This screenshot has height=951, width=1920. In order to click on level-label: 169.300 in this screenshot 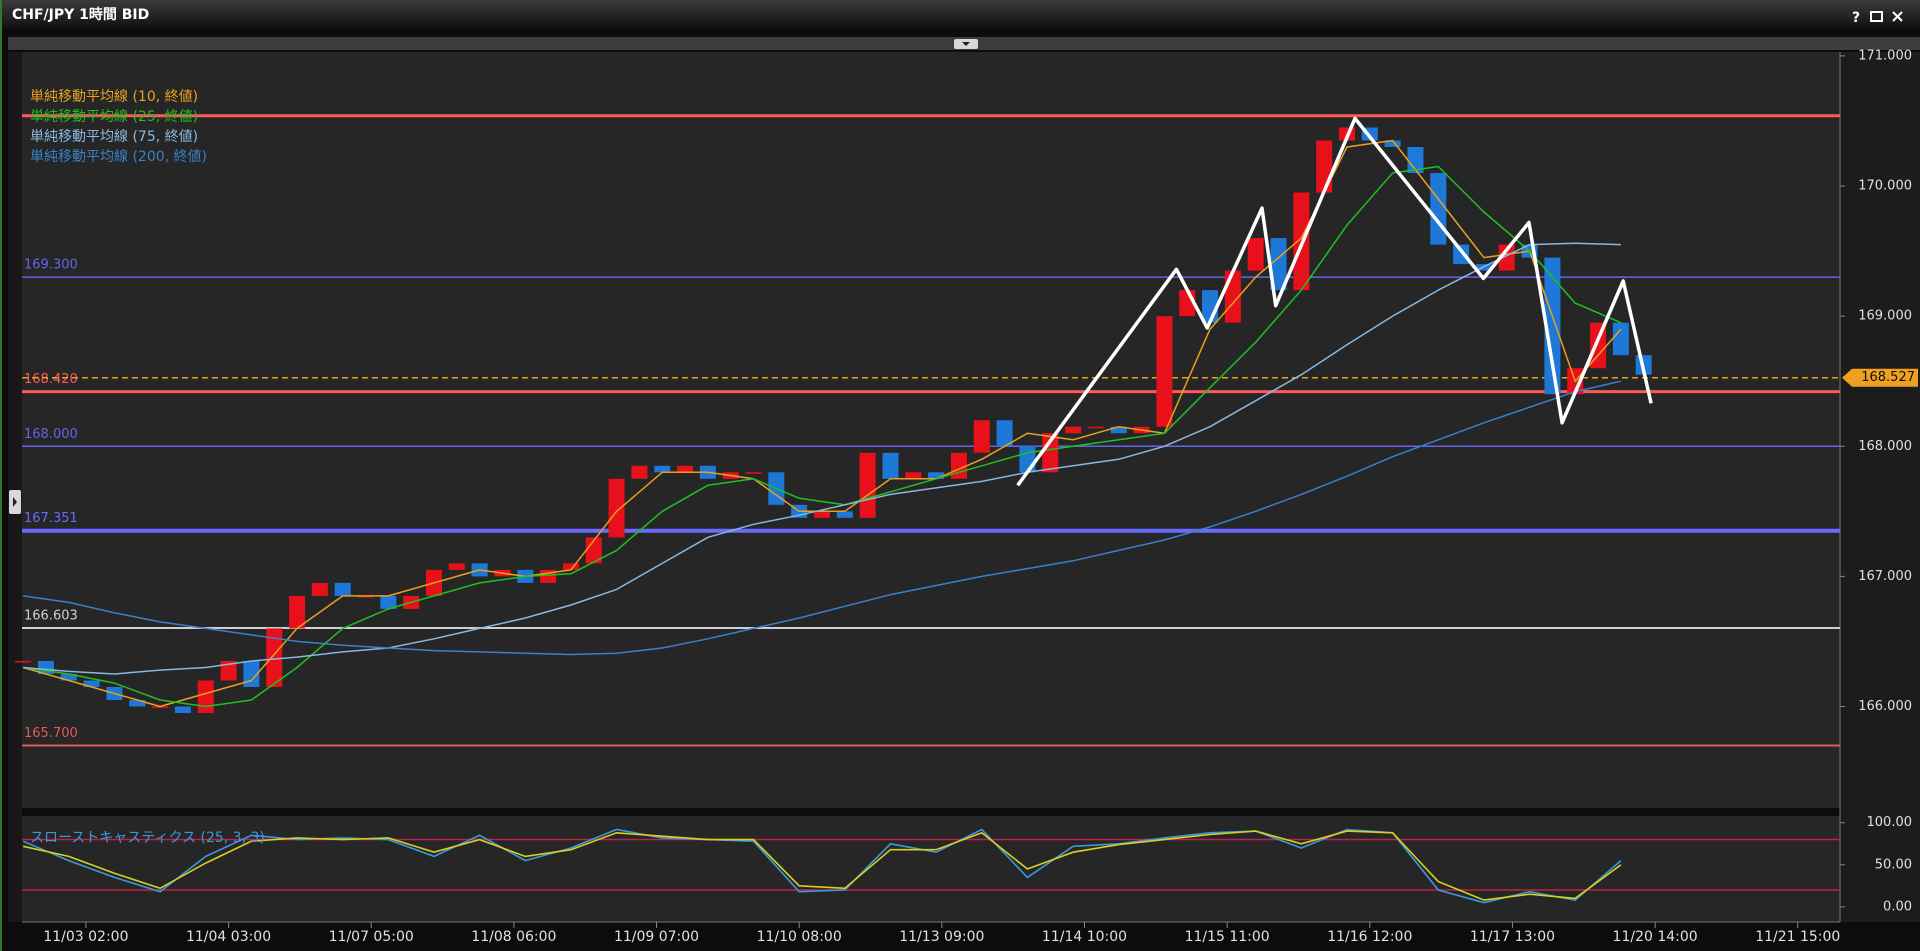, I will do `click(51, 265)`.